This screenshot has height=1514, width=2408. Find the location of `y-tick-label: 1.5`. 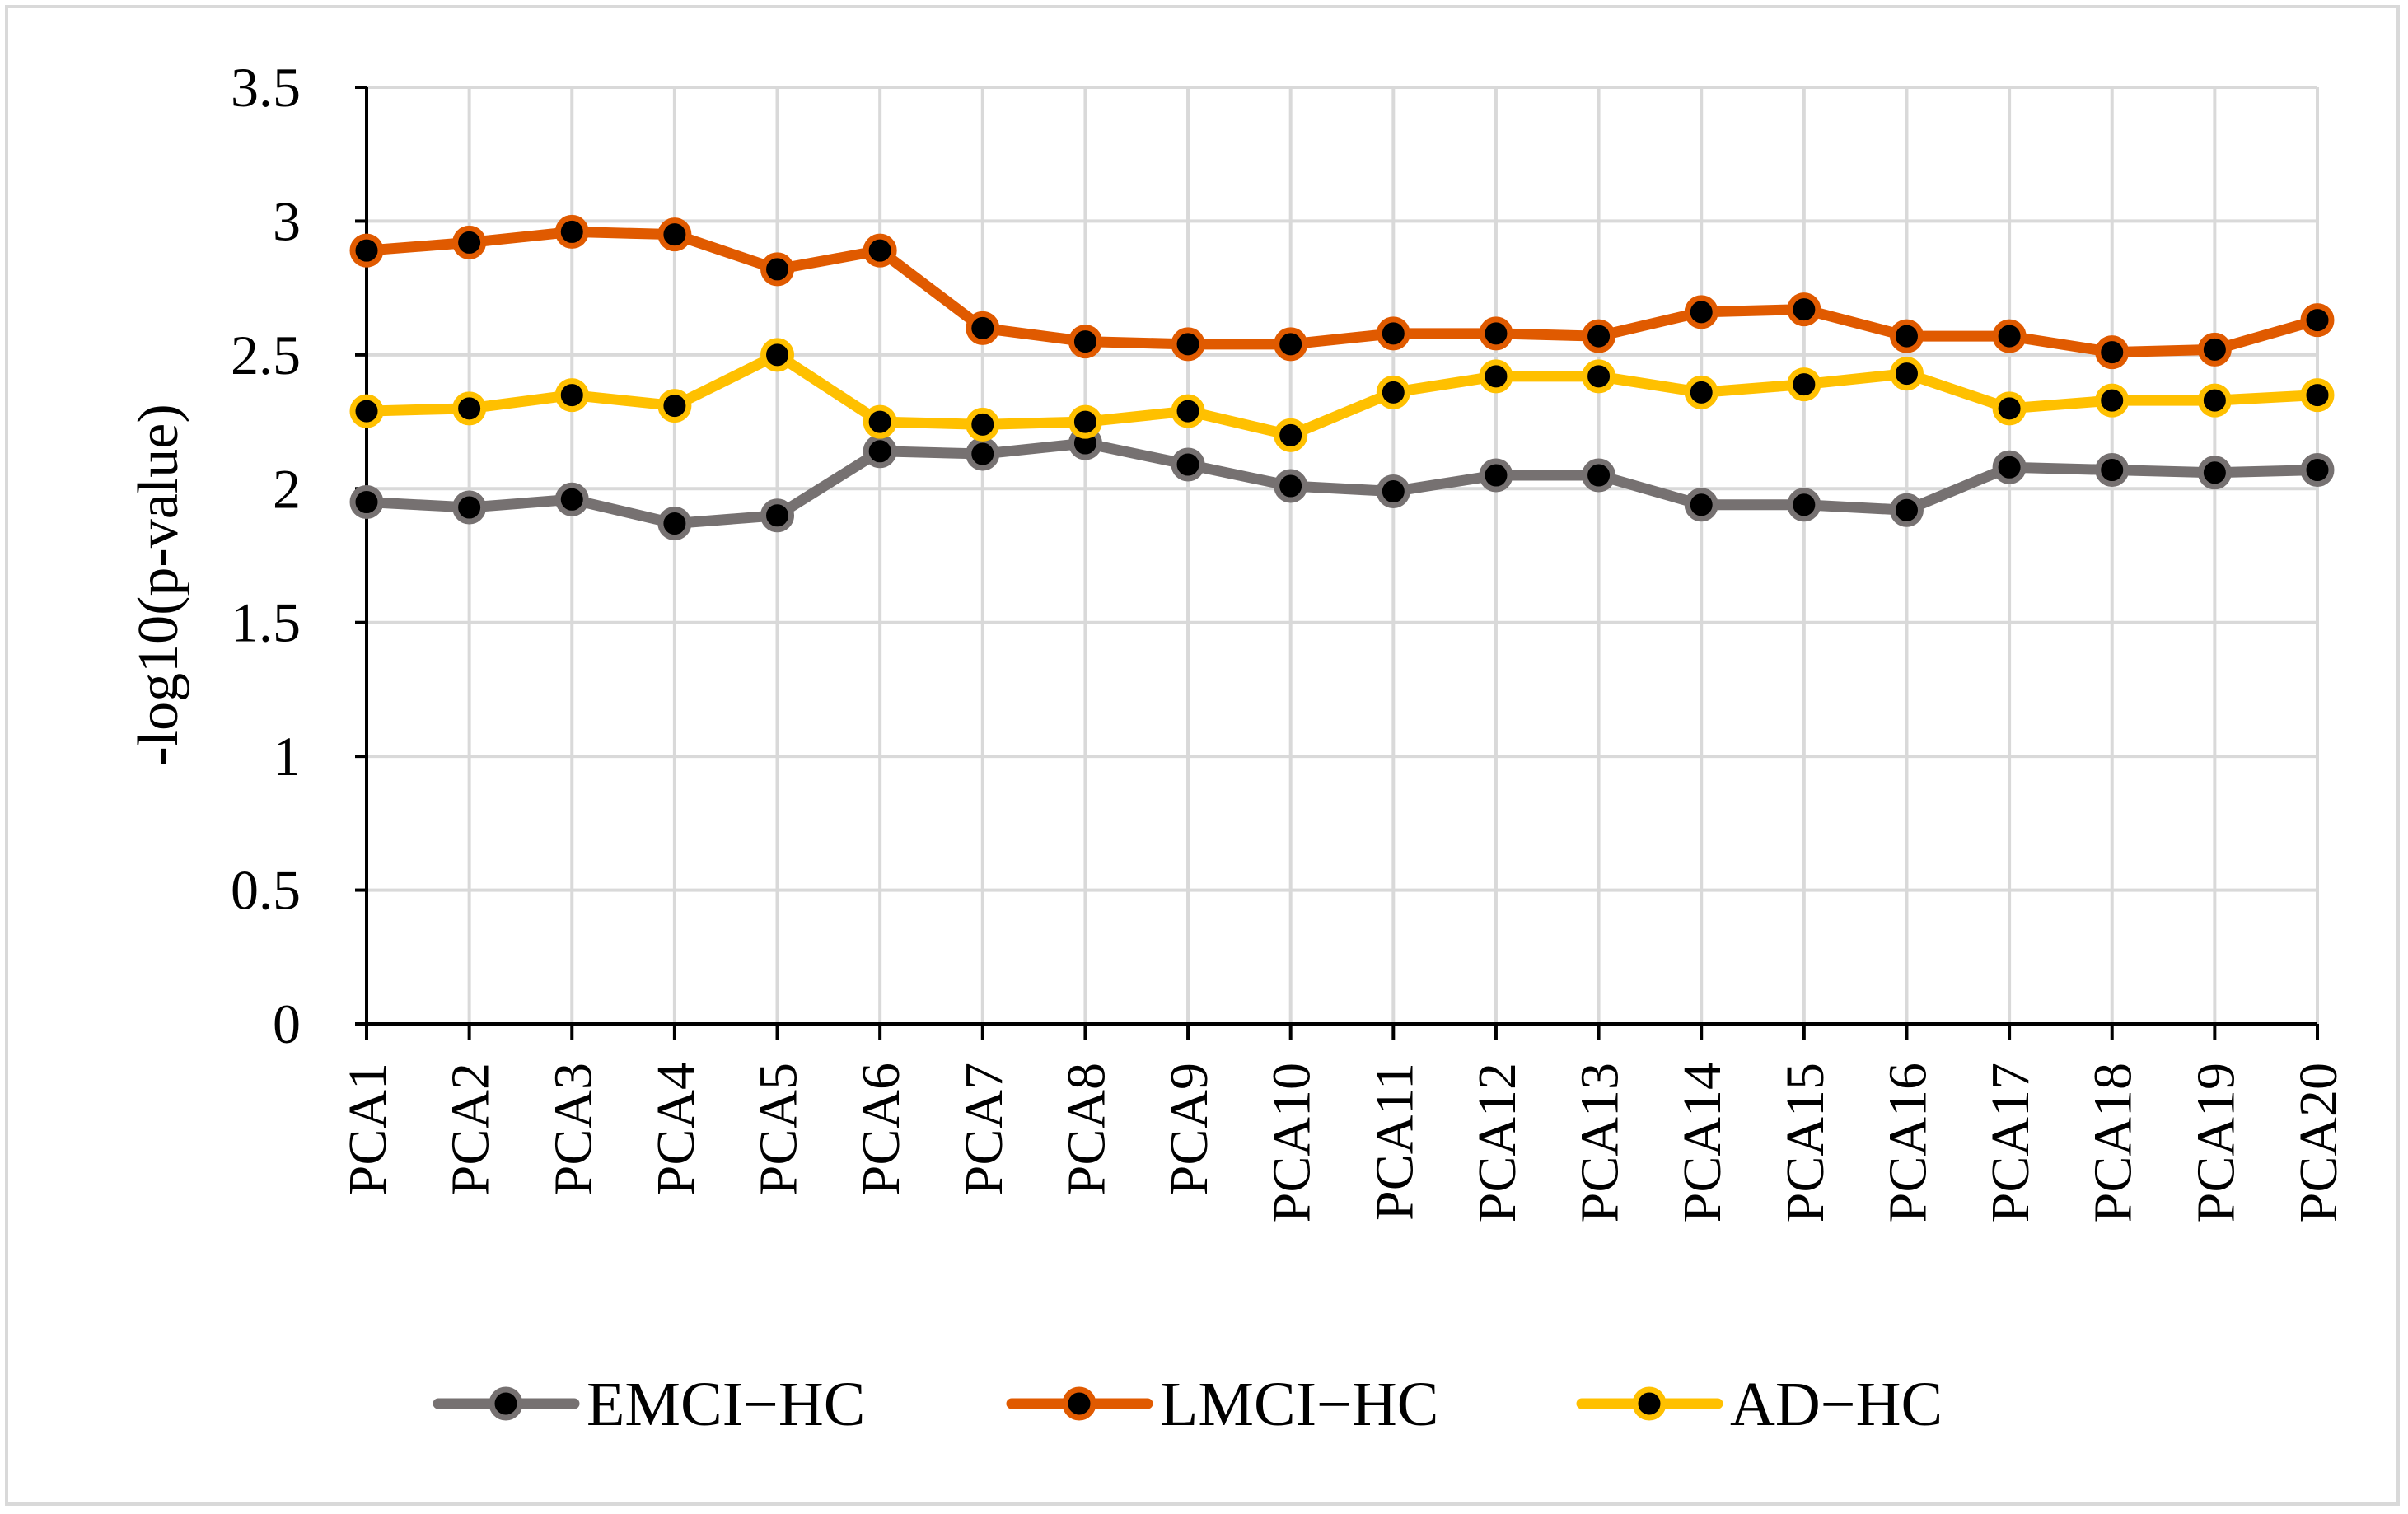

y-tick-label: 1.5 is located at coordinates (266, 622).